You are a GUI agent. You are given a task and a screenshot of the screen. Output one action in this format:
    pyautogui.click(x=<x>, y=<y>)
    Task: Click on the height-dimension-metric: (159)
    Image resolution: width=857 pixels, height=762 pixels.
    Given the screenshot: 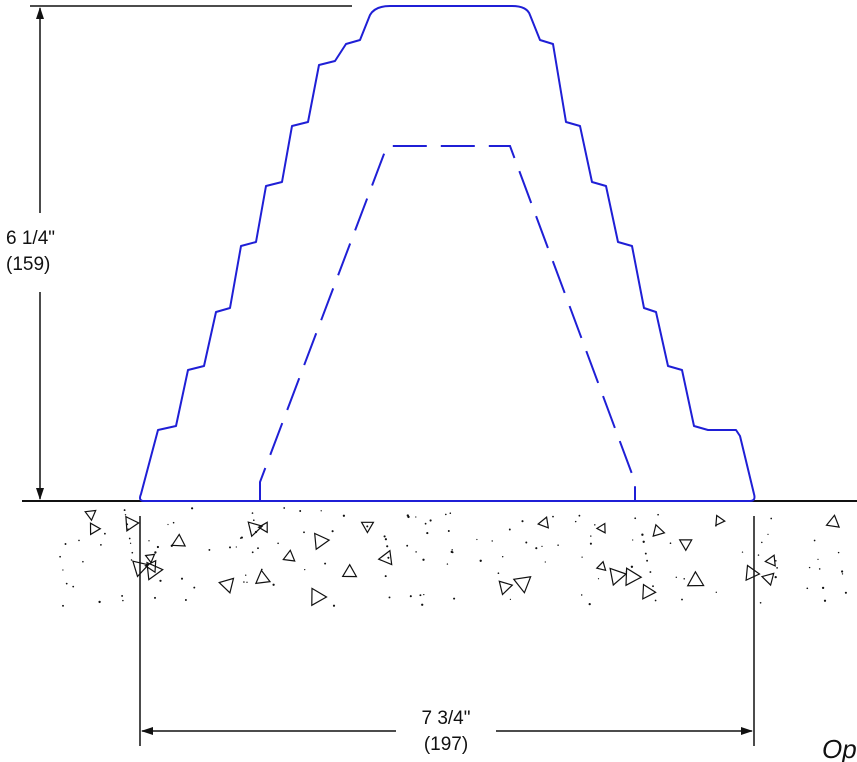 What is the action you would take?
    pyautogui.click(x=28, y=264)
    